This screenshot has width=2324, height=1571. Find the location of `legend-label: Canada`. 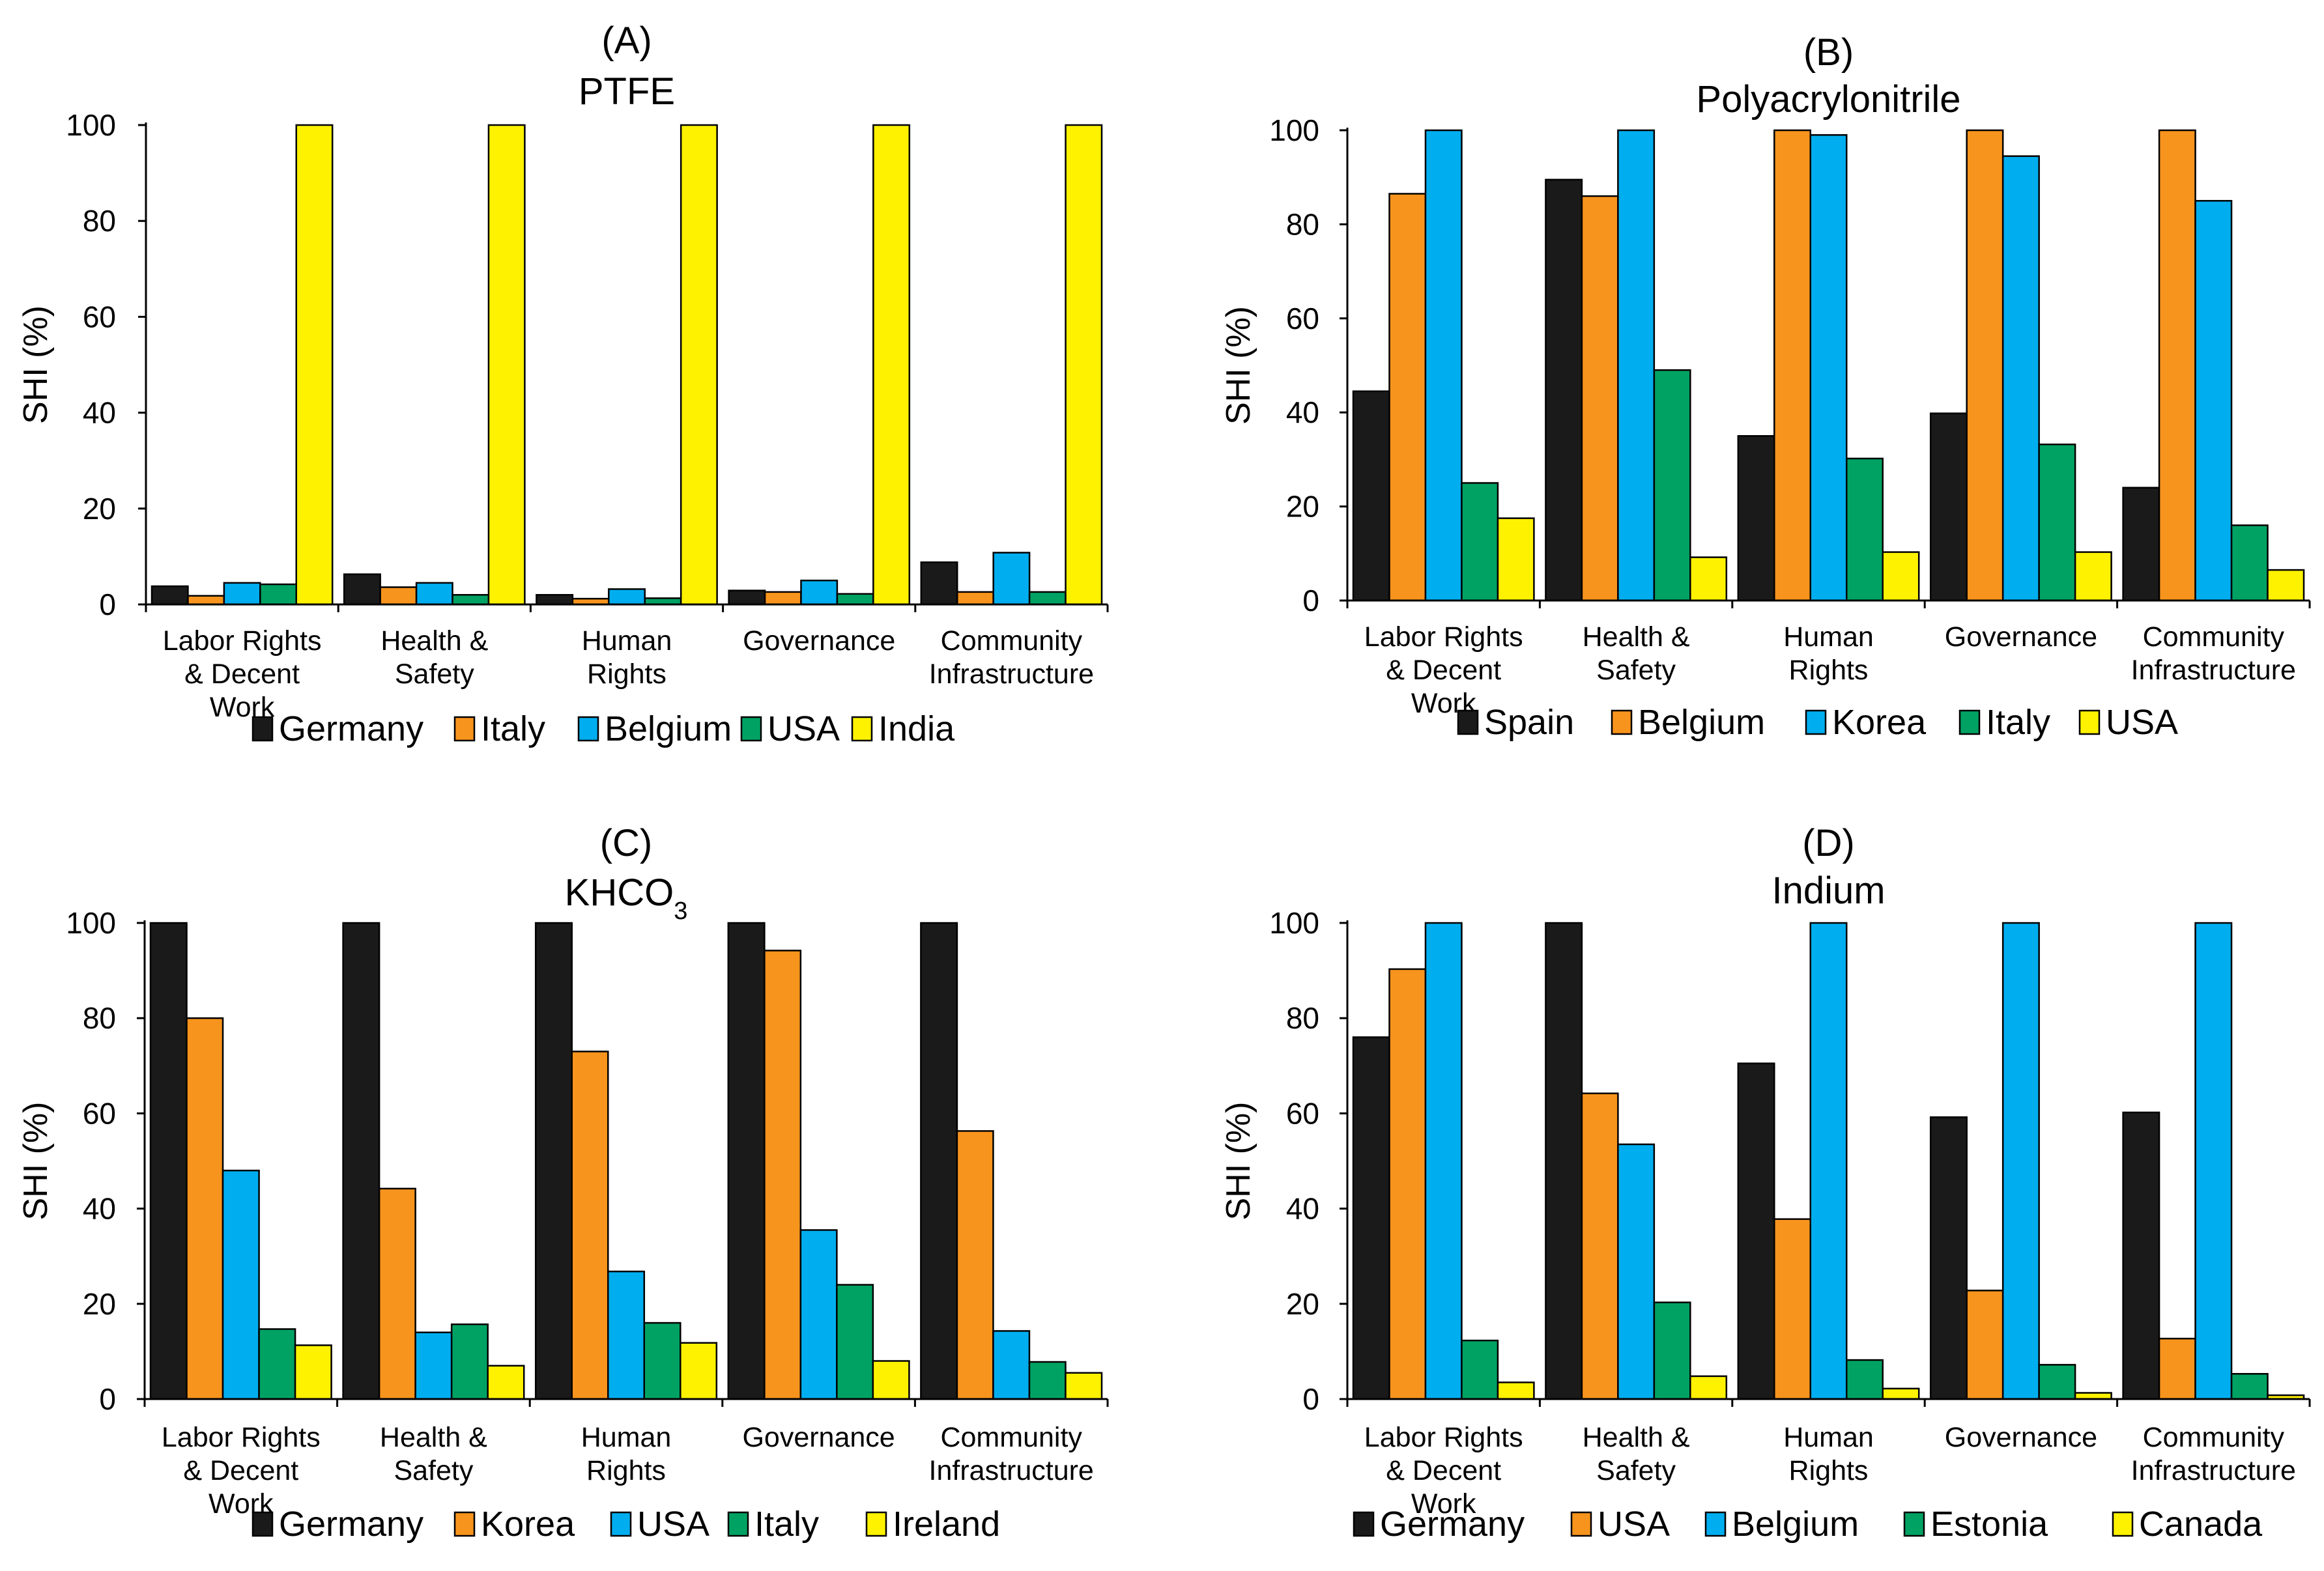

legend-label: Canada is located at coordinates (2201, 1524).